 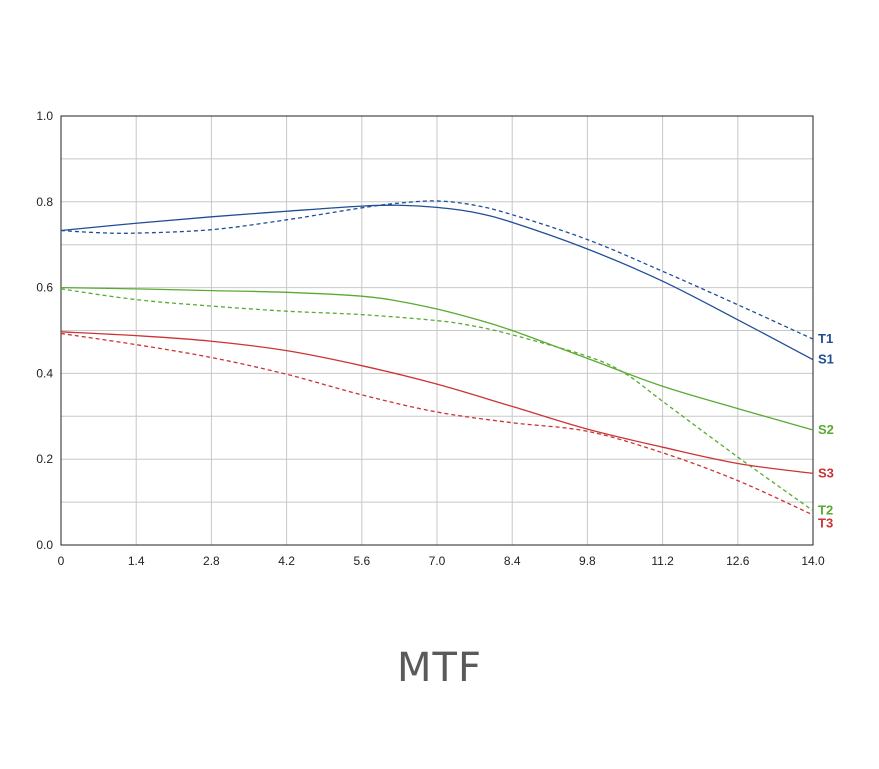 What do you see at coordinates (825, 338) in the screenshot?
I see `series-label-t1: T1` at bounding box center [825, 338].